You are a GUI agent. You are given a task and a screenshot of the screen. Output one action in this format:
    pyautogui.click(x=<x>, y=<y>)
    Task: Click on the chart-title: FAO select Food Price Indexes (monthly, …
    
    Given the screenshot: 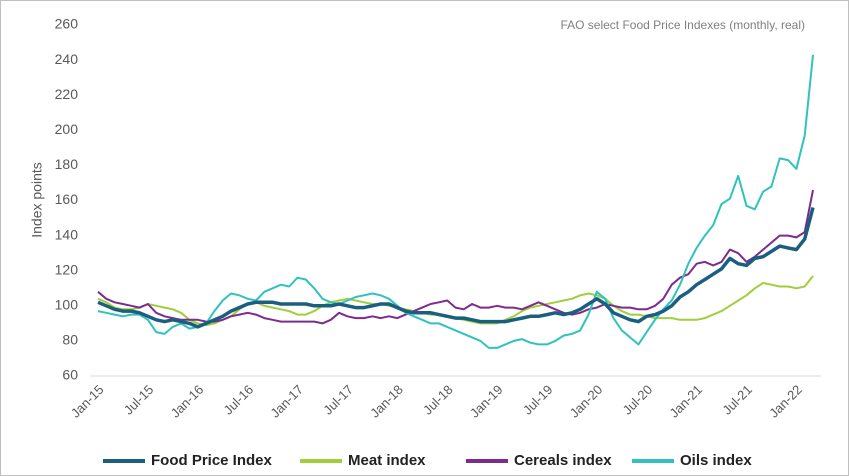 What is the action you would take?
    pyautogui.click(x=682, y=25)
    